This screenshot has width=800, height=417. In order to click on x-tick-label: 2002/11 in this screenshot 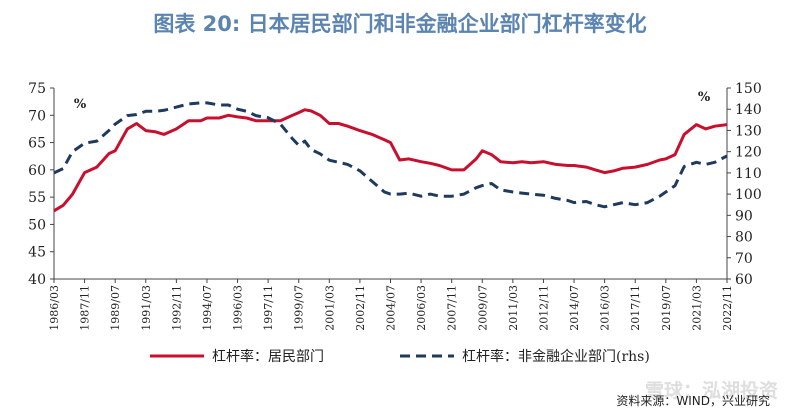, I will do `click(360, 308)`.